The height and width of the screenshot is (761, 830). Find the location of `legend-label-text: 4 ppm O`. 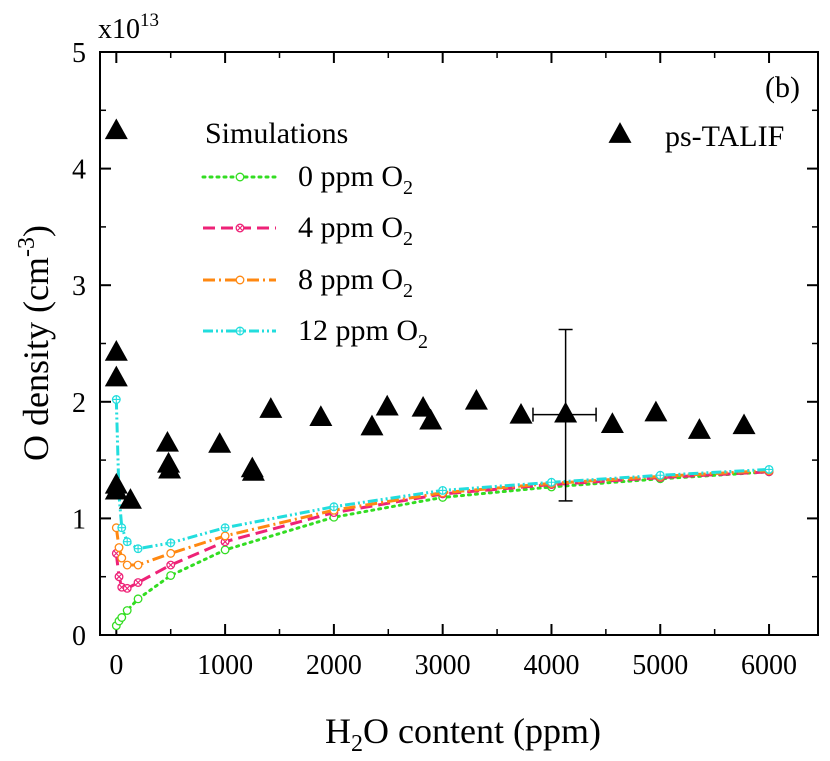

legend-label-text: 4 ppm O is located at coordinates (350, 227).